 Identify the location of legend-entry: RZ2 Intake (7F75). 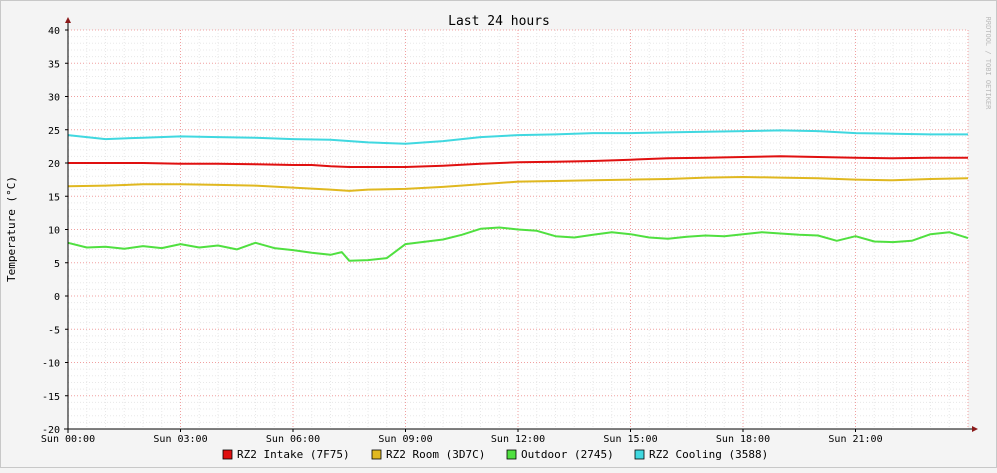
(293, 454).